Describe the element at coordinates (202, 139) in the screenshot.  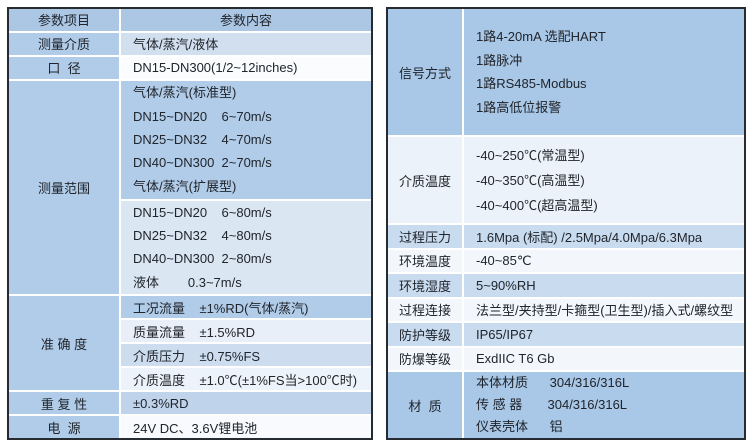
I see `range-line: DN25~DN32 4~70m/s` at that location.